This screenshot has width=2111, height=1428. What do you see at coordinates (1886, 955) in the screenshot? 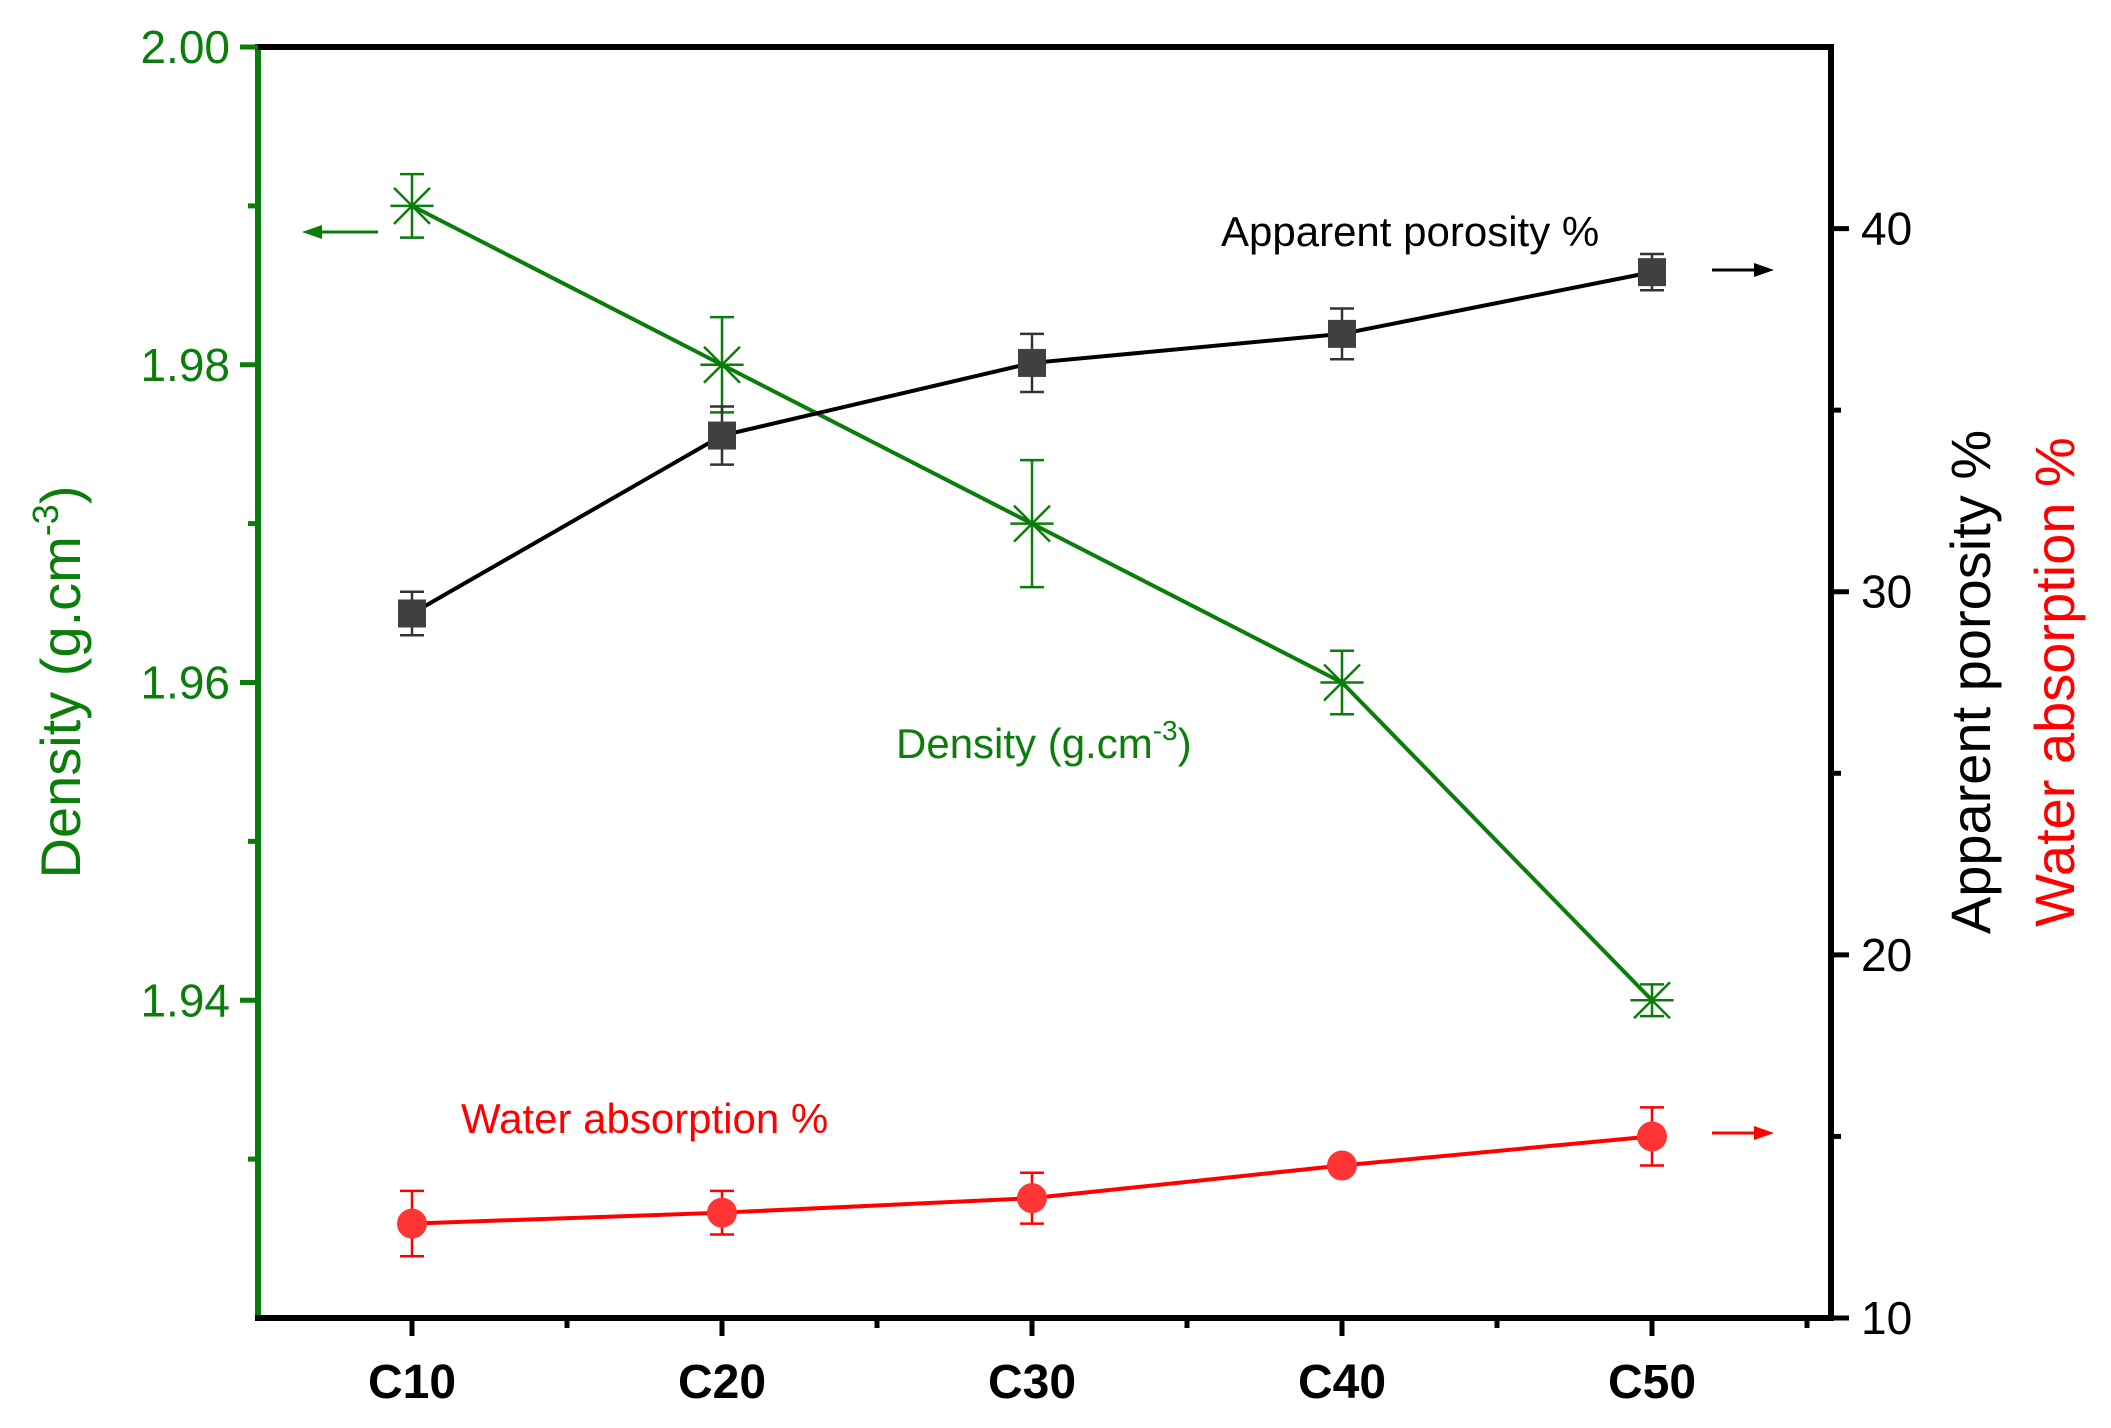
I see `right-tick-label: 20` at bounding box center [1886, 955].